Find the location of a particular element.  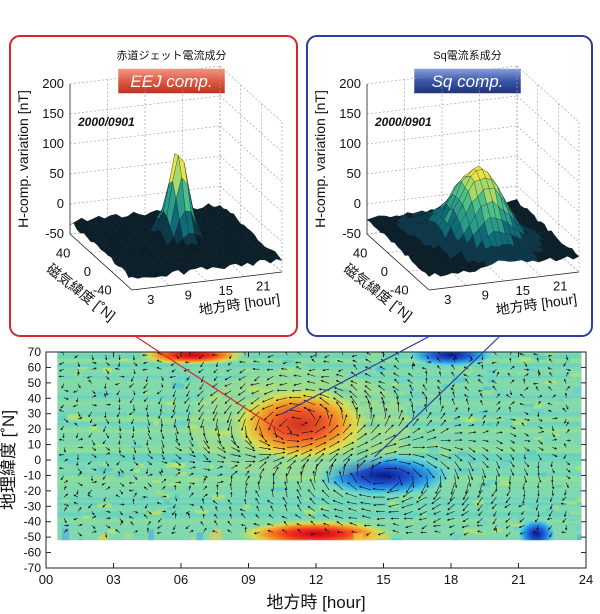

panel-badge-label: EEJ comp. is located at coordinates (171, 81).